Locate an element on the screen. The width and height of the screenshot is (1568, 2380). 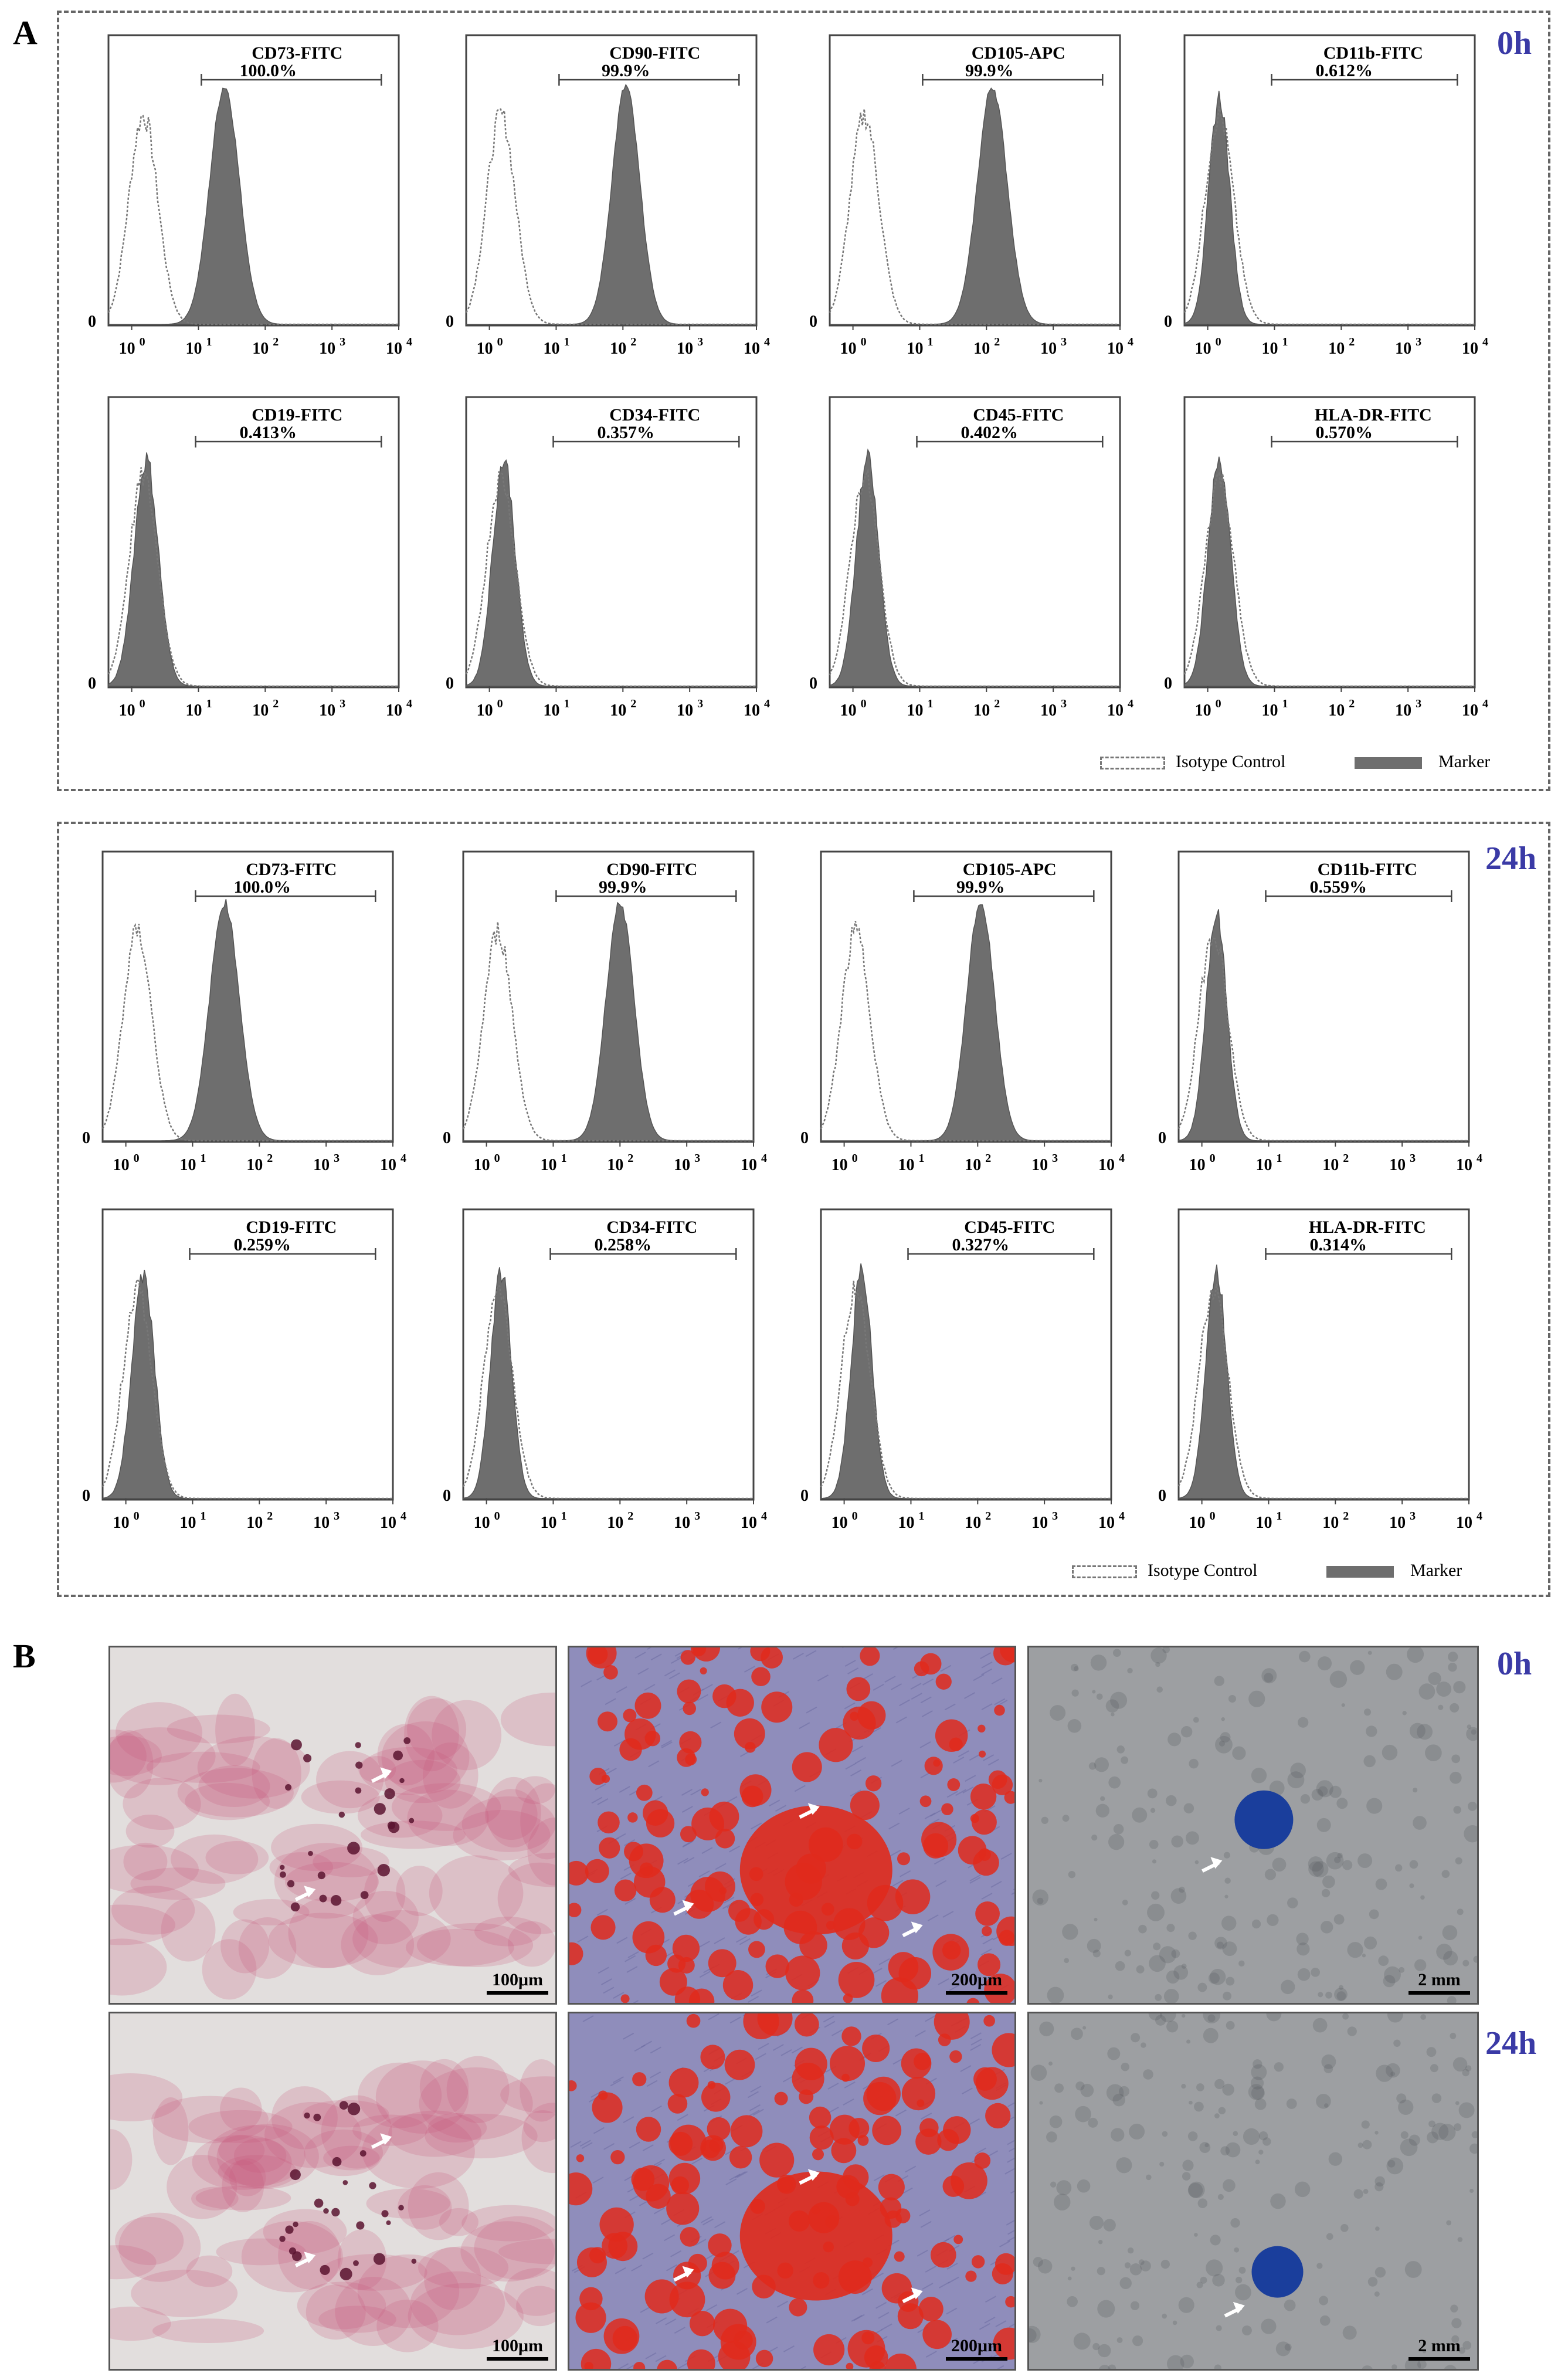
isotype-histogram-outline is located at coordinates (253, 577).